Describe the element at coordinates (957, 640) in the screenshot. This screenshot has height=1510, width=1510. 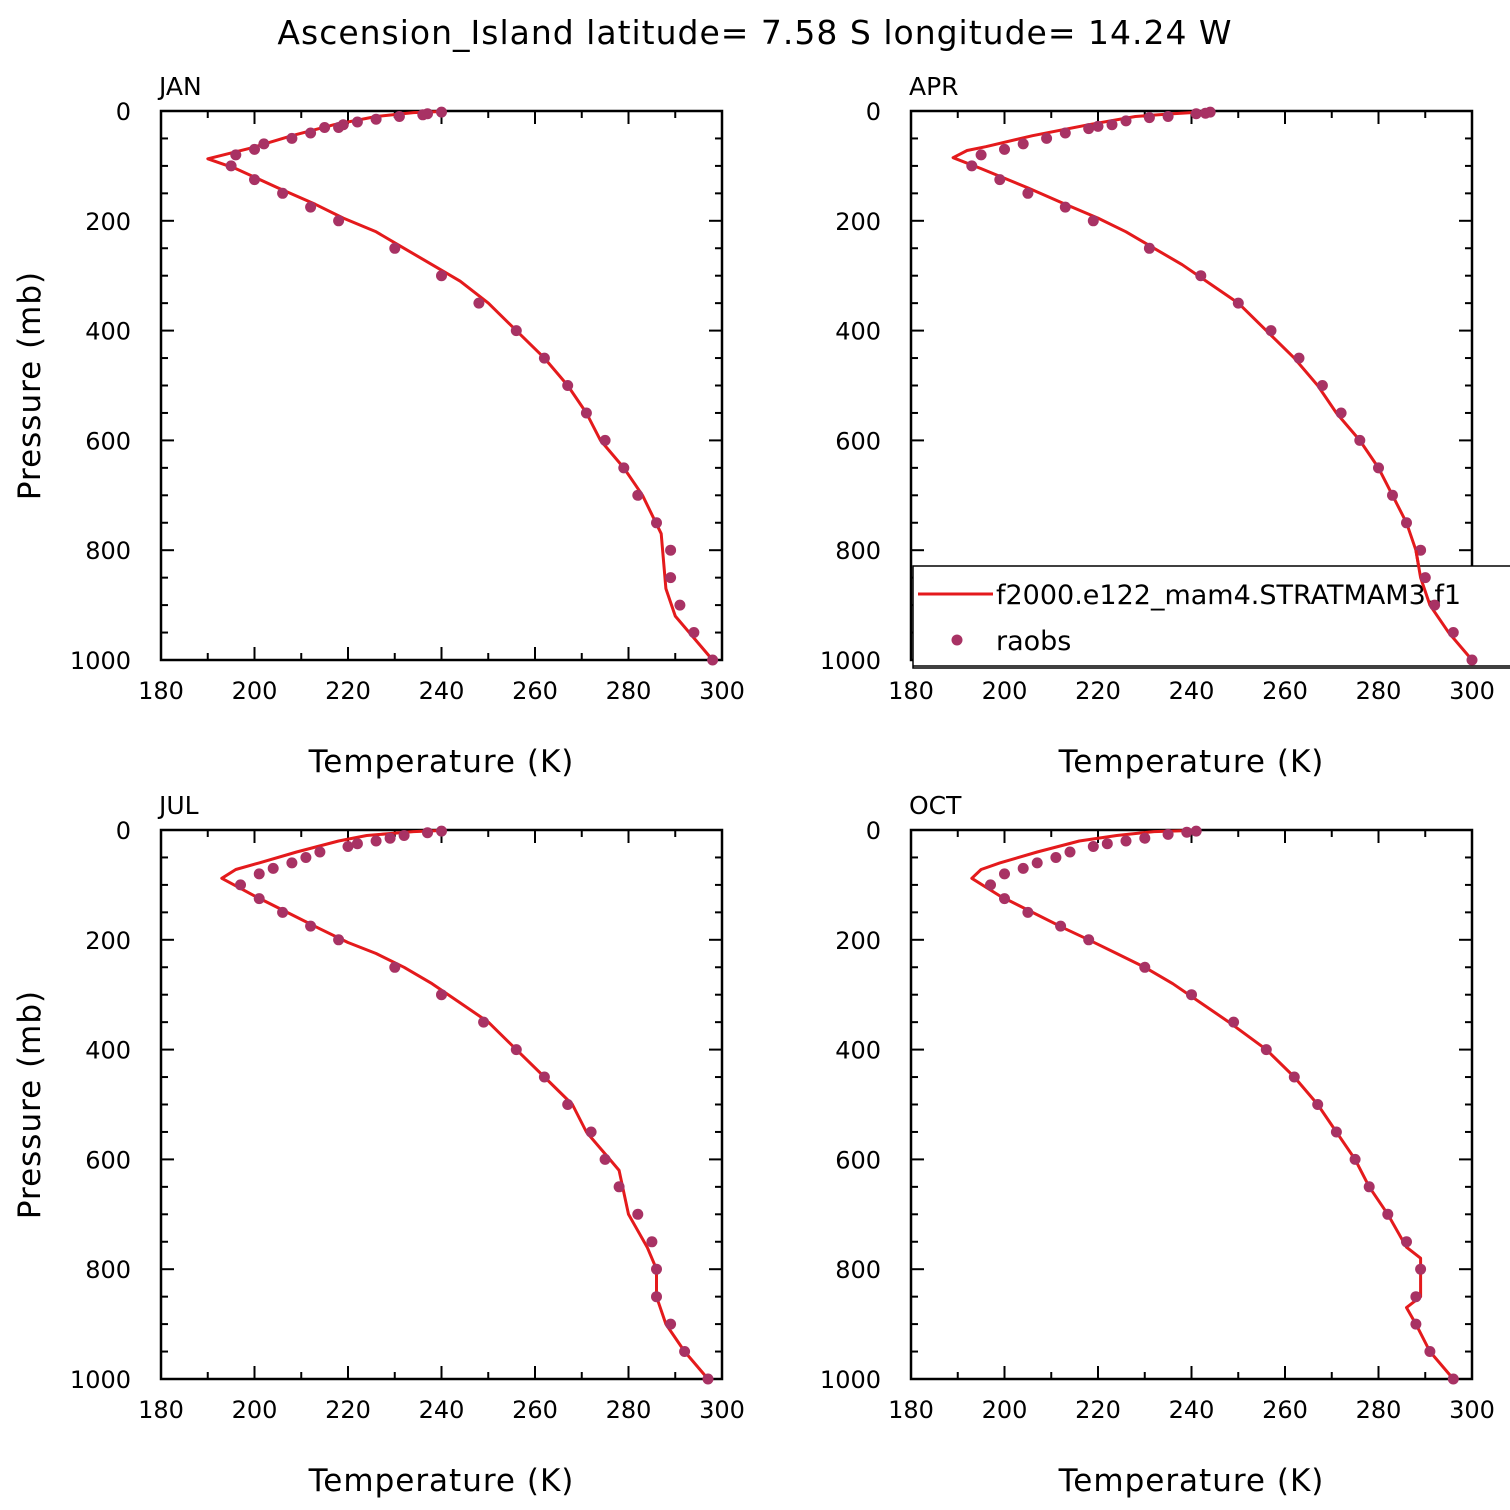
I see `legend-dot-swatch` at that location.